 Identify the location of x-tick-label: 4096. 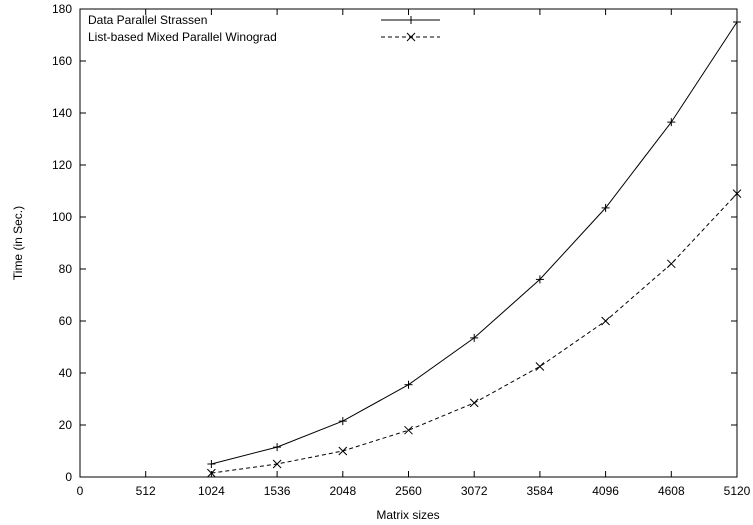
(605, 491).